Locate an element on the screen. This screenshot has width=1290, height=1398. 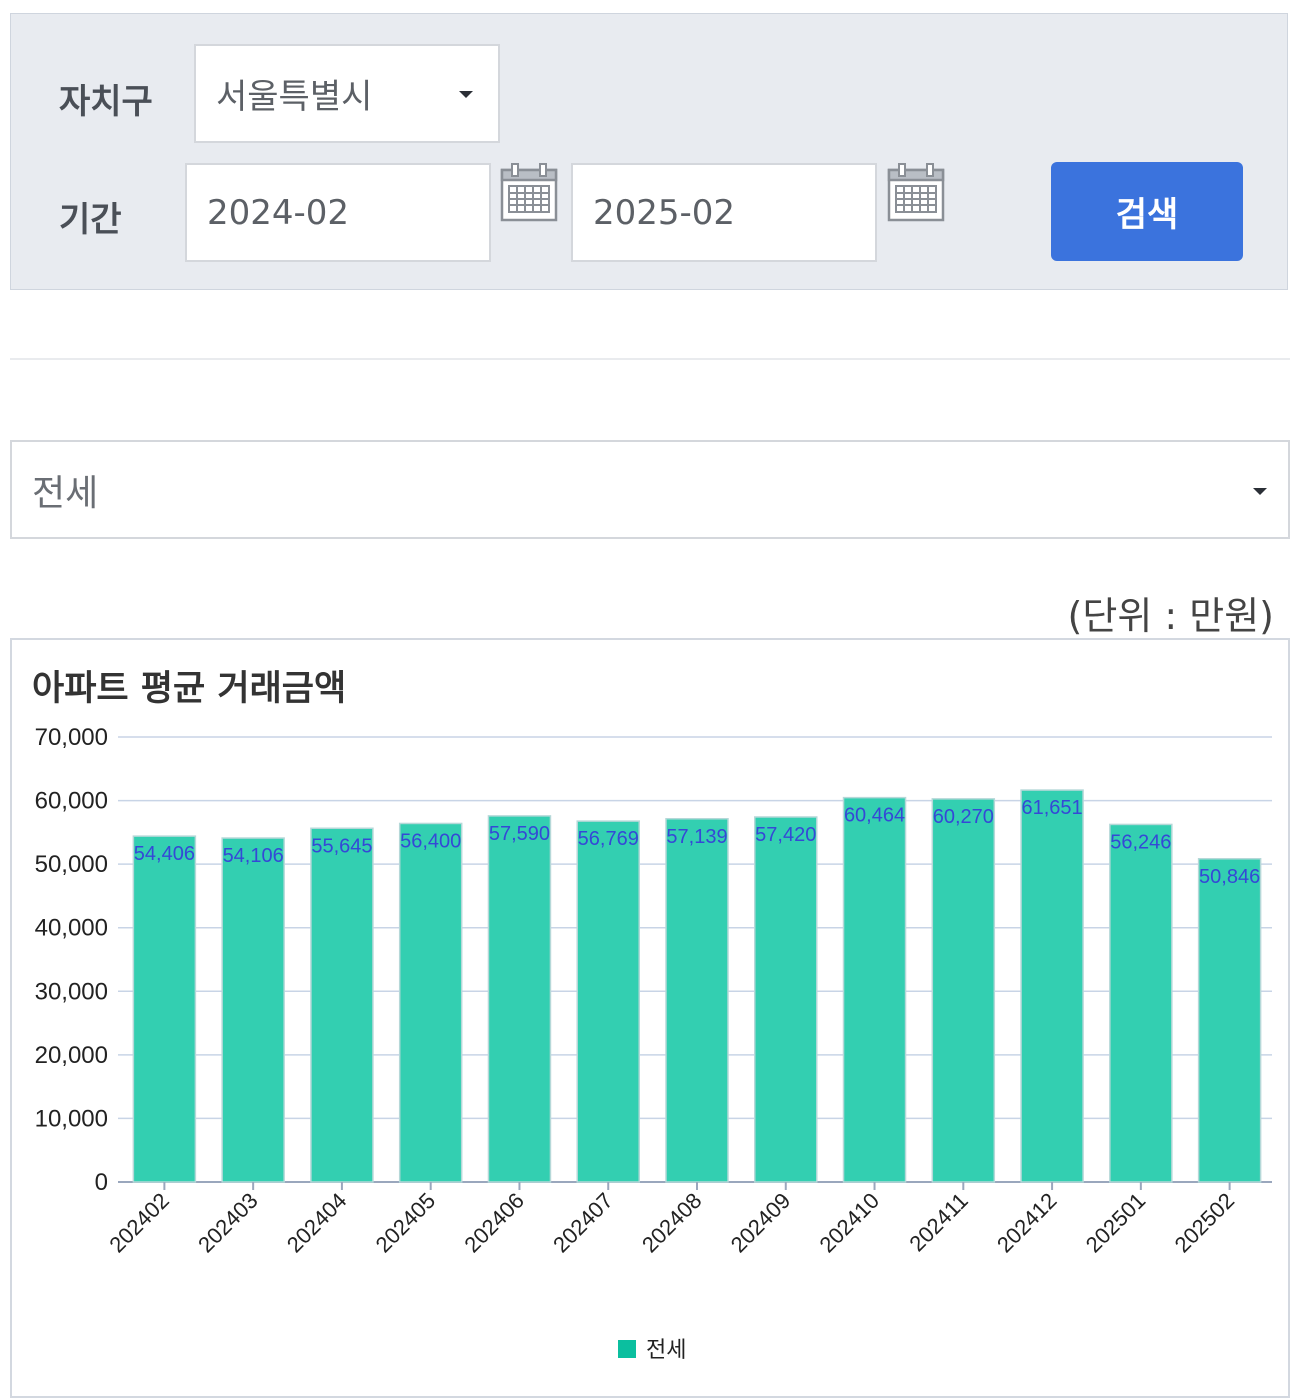
x-tick-label: 202412 is located at coordinates (1027, 1223).